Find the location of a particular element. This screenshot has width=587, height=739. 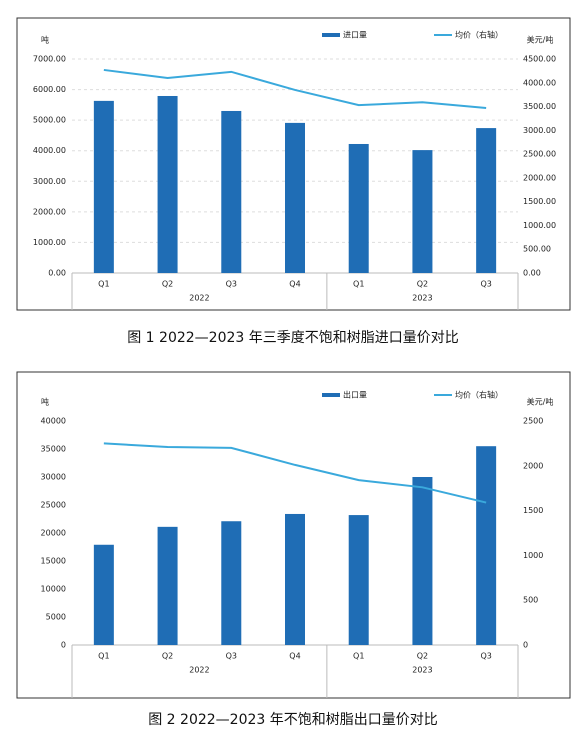

tick-label: 35000 is located at coordinates (53, 449).